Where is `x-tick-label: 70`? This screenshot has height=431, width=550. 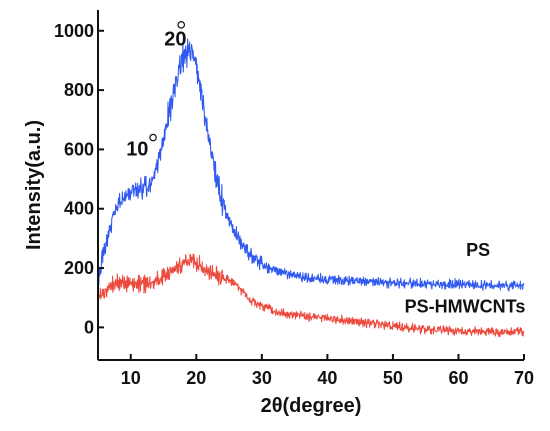
x-tick-label: 70 is located at coordinates (524, 378).